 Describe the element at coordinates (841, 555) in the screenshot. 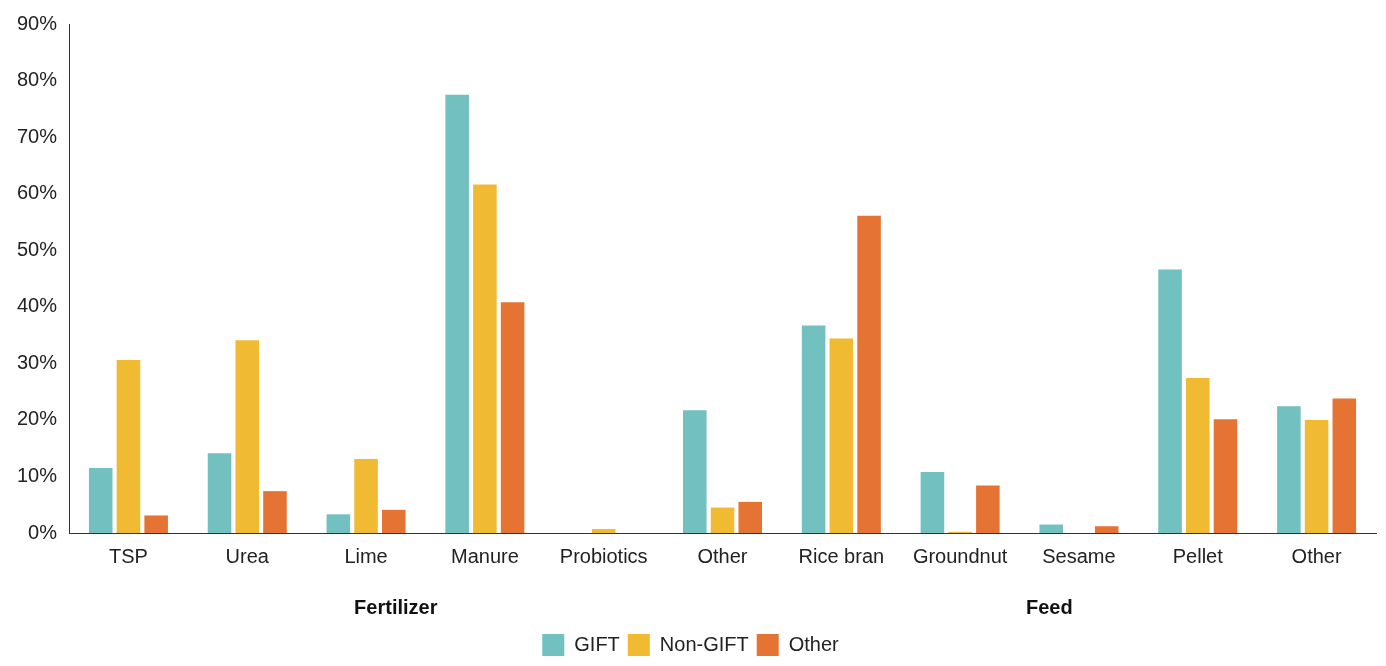

I see `x-tick-label: Rice bran` at that location.